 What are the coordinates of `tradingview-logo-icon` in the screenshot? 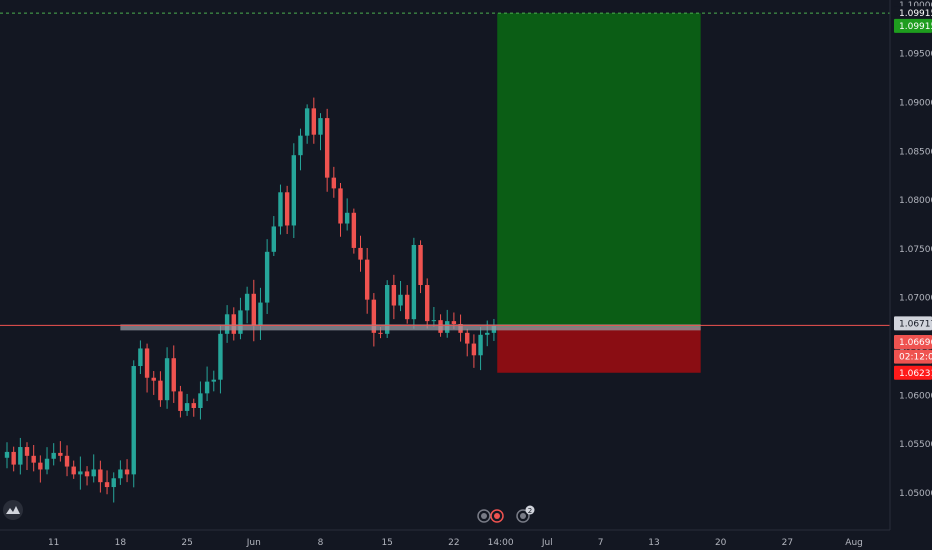 It's located at (13, 510).